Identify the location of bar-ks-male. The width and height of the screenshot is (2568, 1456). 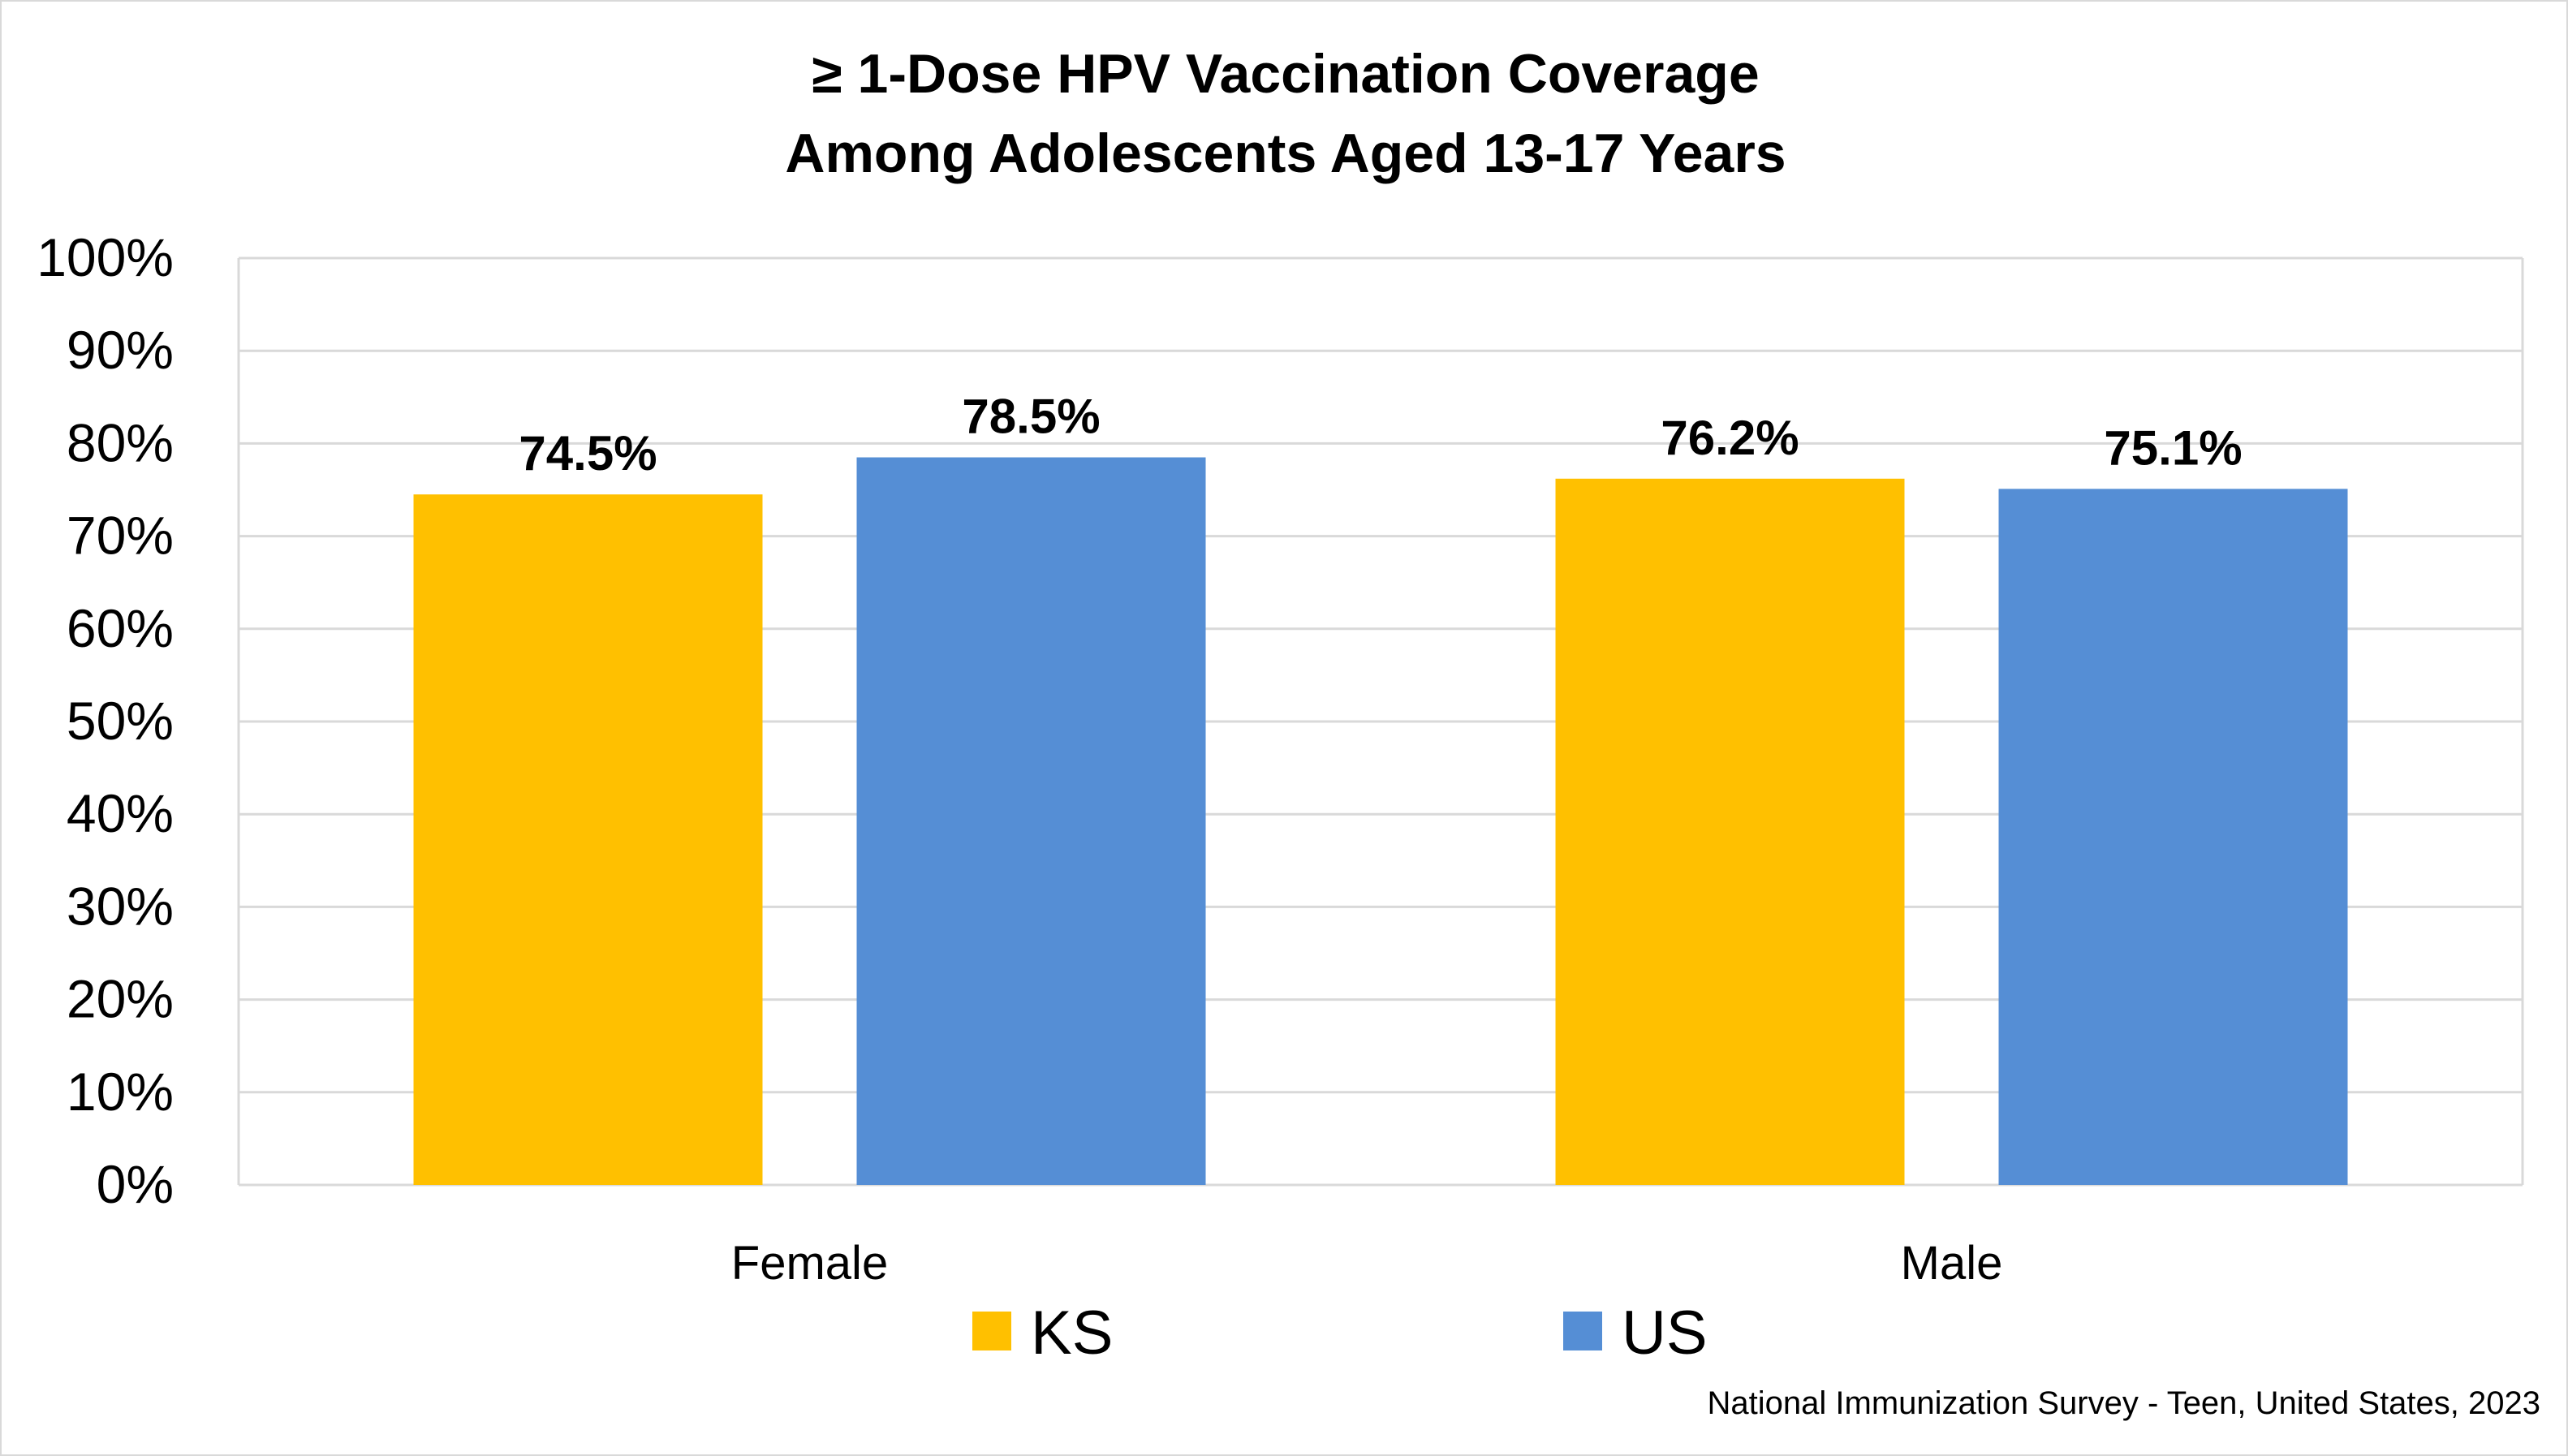
(1730, 832).